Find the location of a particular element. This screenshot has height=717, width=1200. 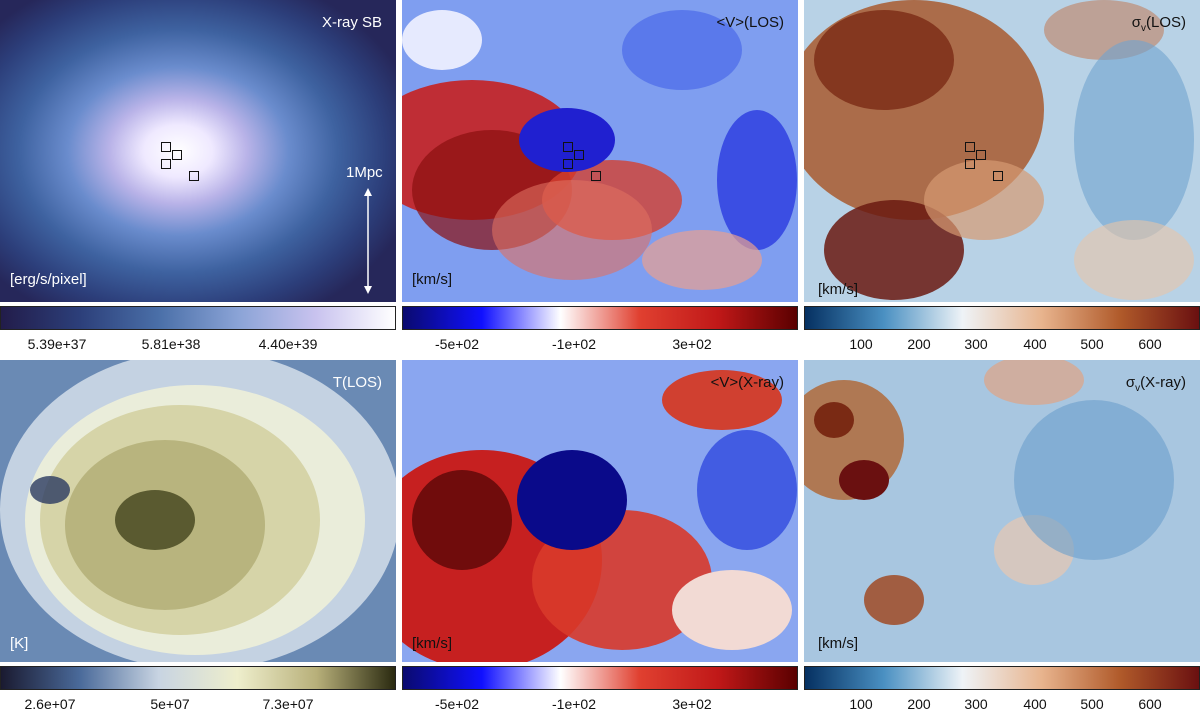

title-rest: (X-ray) is located at coordinates (1163, 382).